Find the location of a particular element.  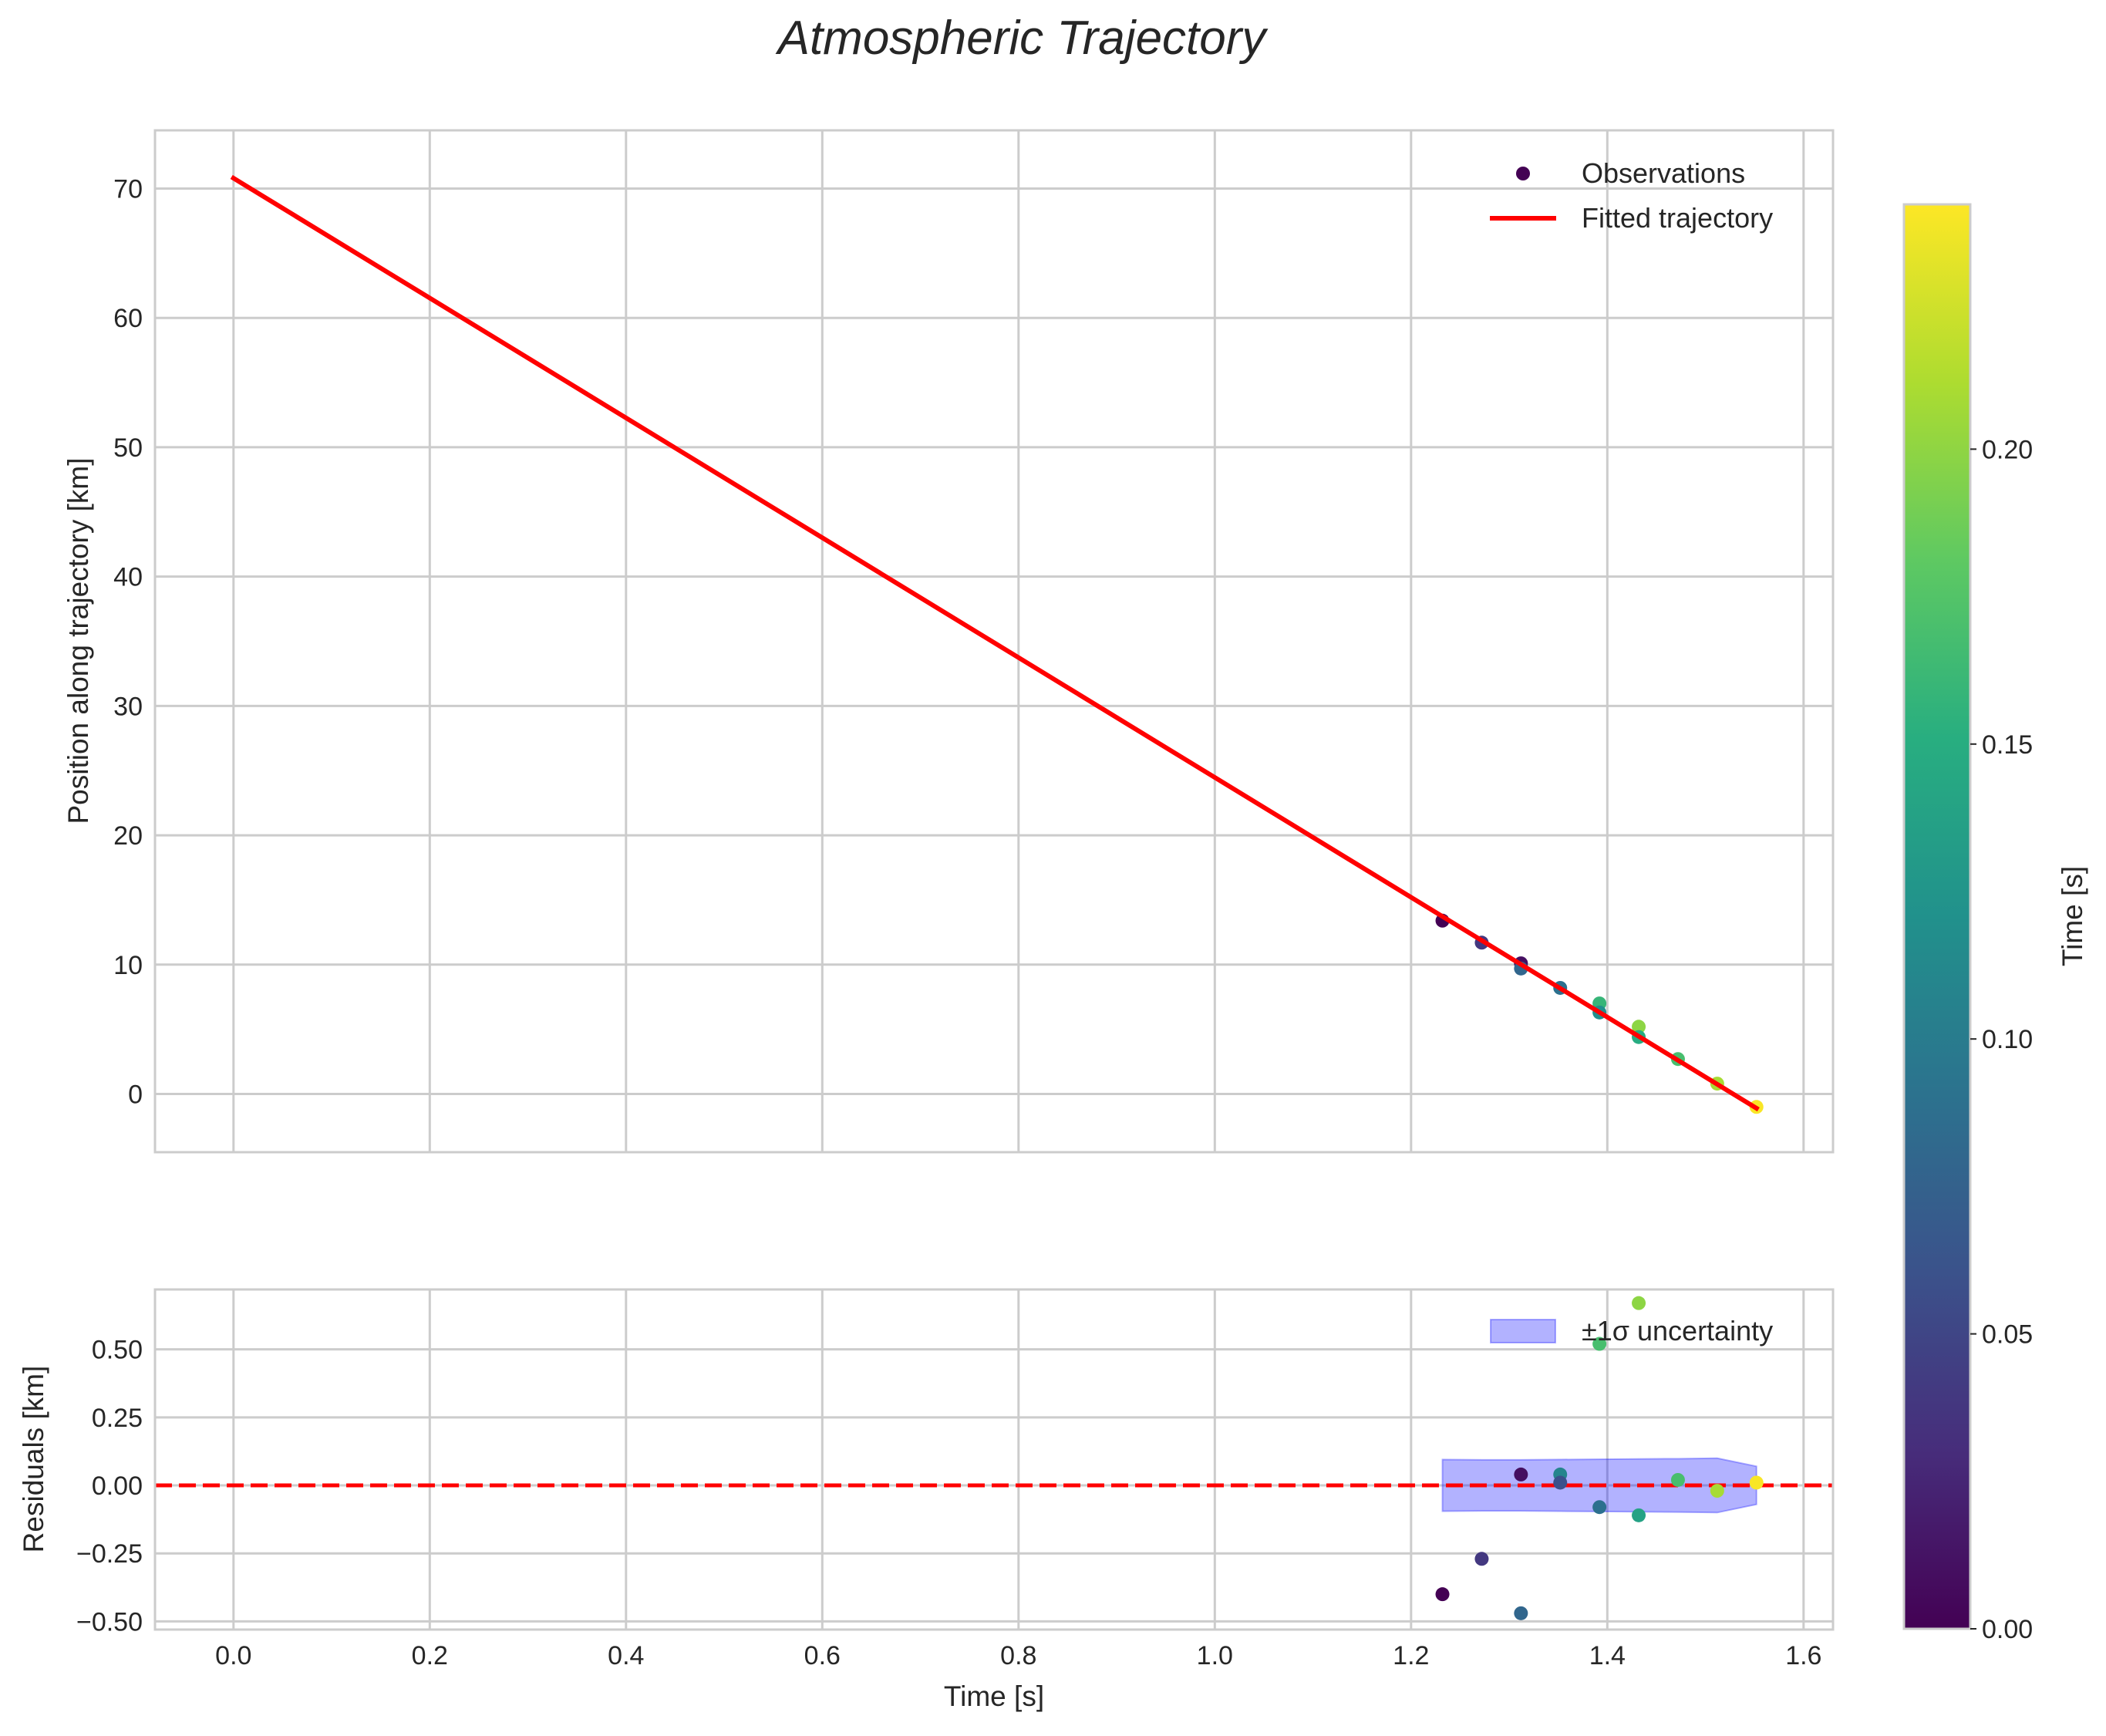

top-y-tick-label: 50 is located at coordinates (128, 448).